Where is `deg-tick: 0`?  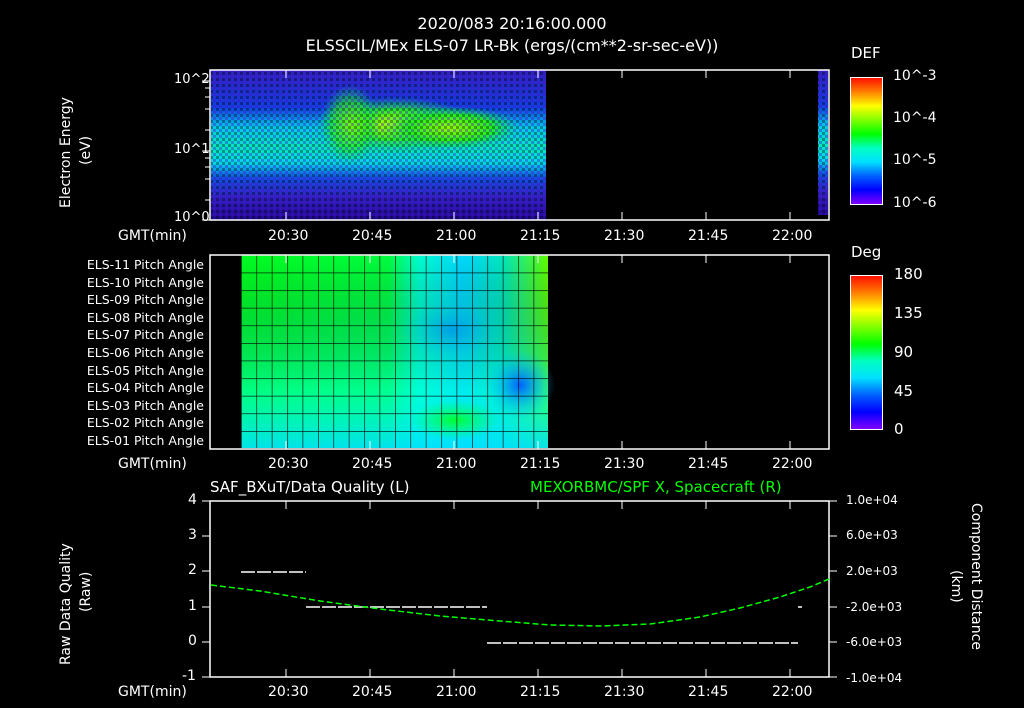 deg-tick: 0 is located at coordinates (899, 429).